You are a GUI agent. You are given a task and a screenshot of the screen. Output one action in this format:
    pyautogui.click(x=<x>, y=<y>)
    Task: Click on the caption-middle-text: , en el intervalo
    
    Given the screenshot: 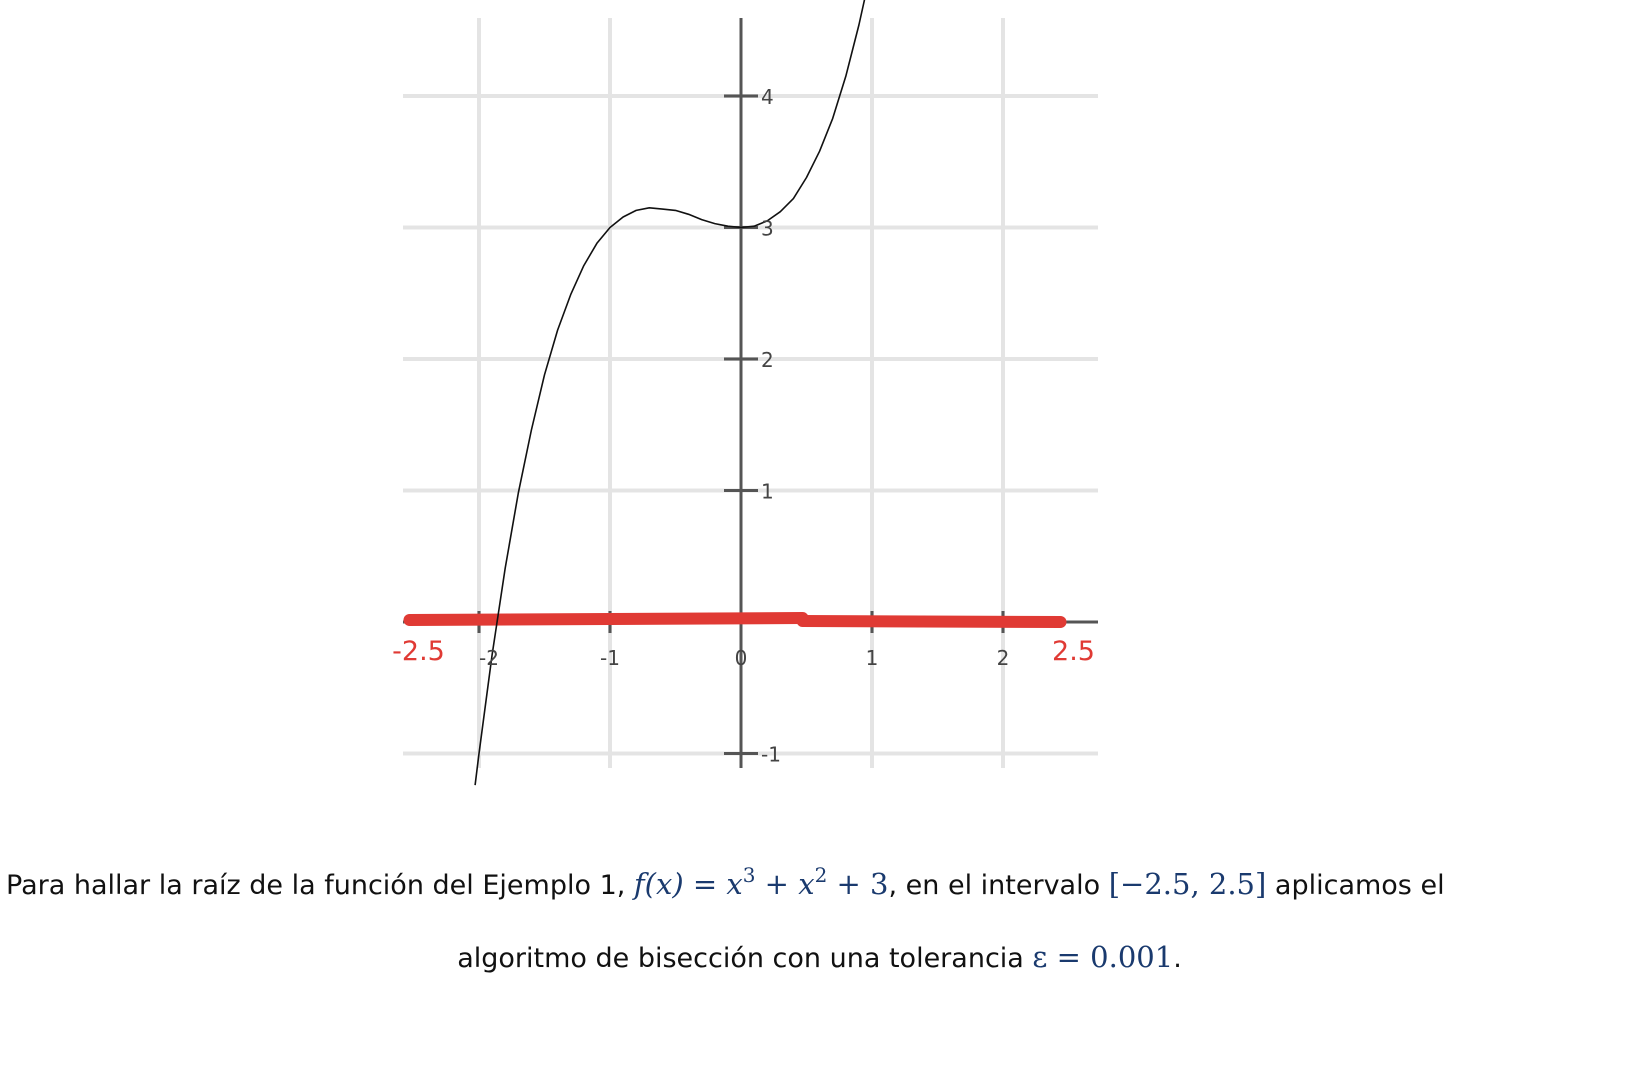 What is the action you would take?
    pyautogui.click(x=998, y=885)
    